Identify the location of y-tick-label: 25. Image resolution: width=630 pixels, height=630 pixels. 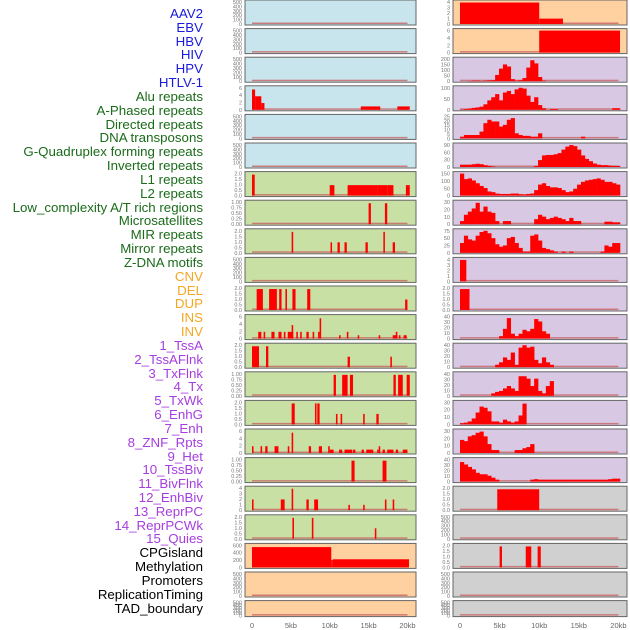
(447, 246).